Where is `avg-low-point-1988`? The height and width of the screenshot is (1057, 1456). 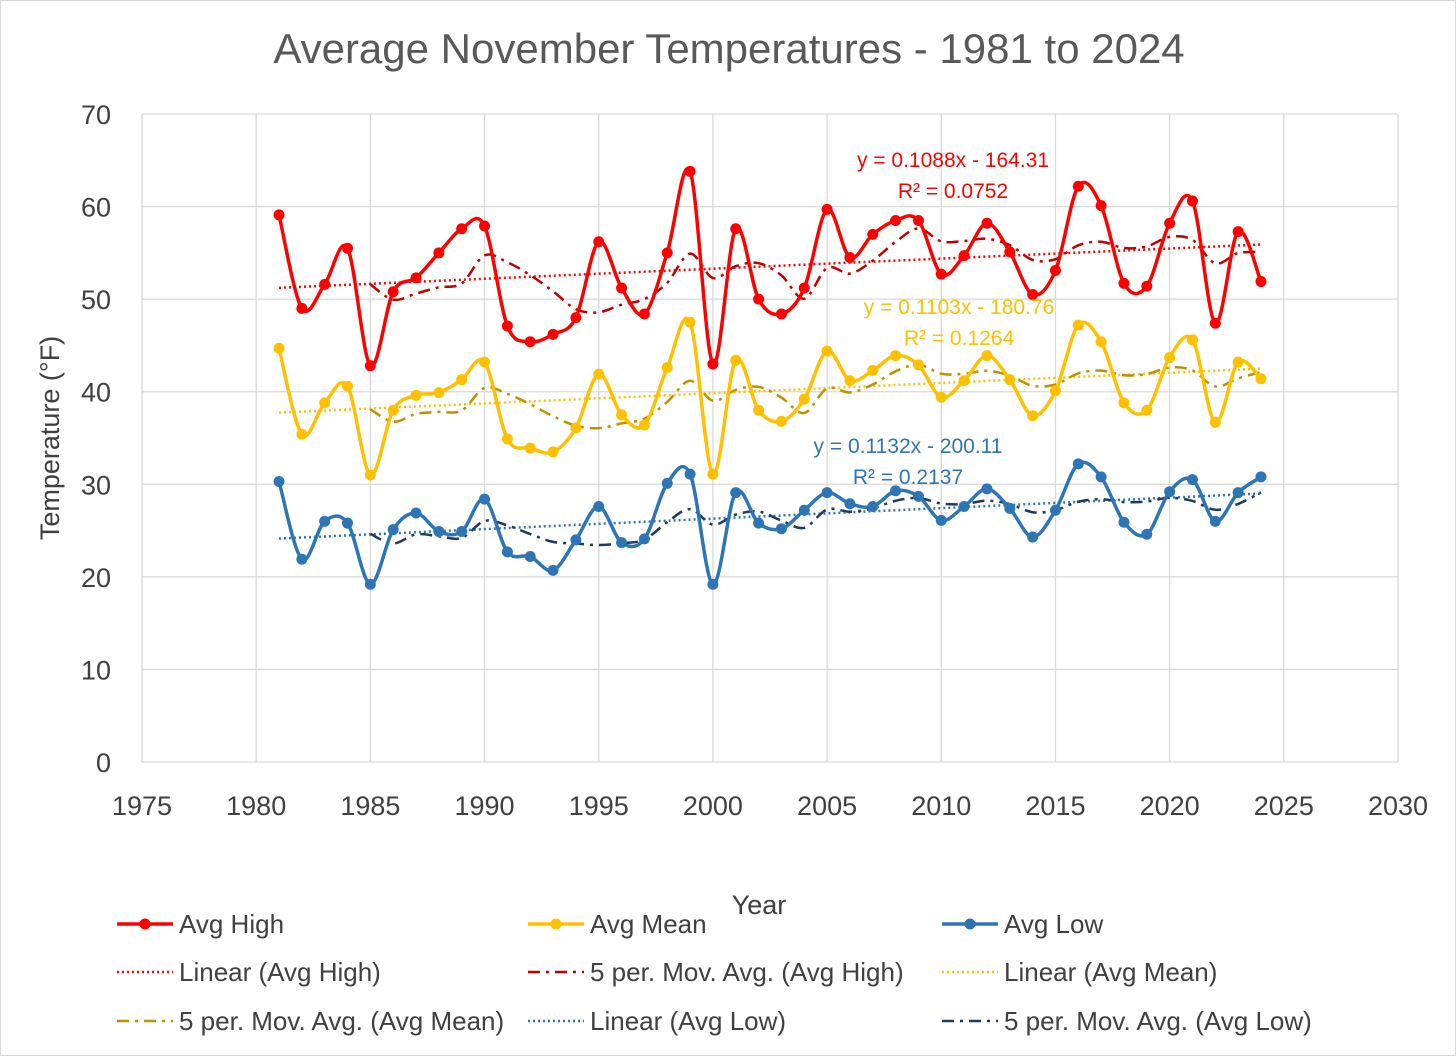
avg-low-point-1988 is located at coordinates (439, 531).